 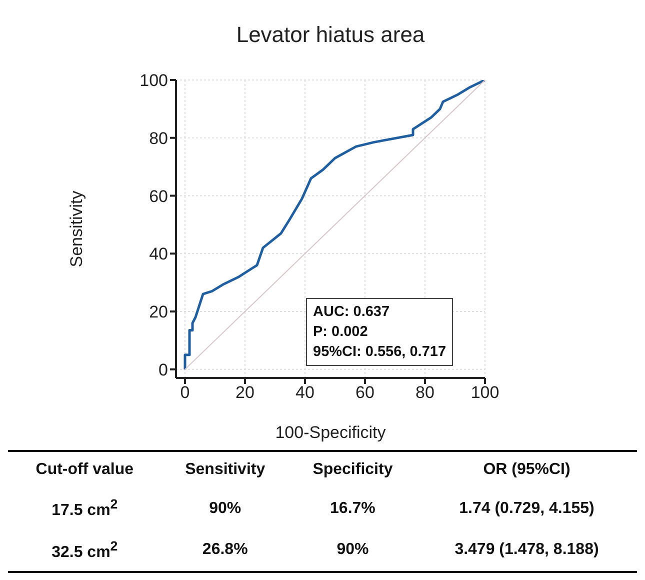 I want to click on text: Specificity, so click(x=352, y=469).